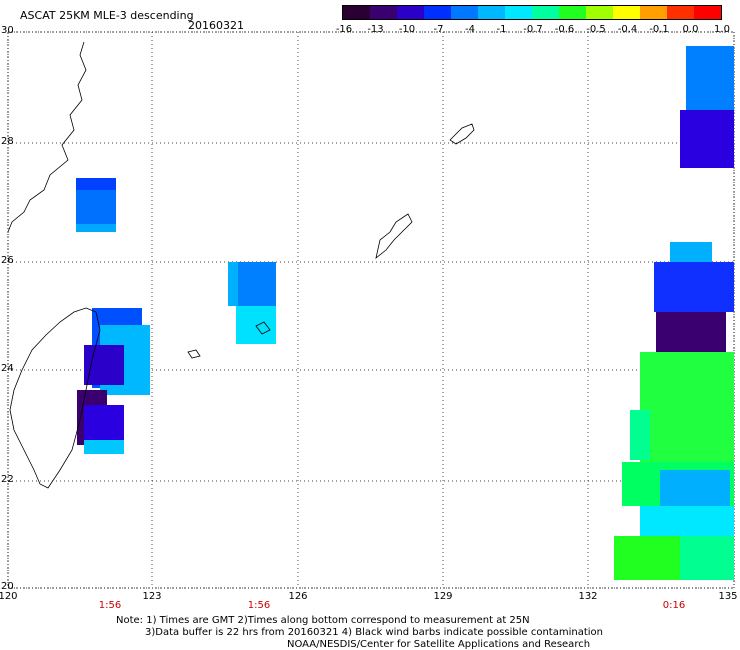 The width and height of the screenshot is (740, 650). Describe the element at coordinates (252, 303) in the screenshot. I see `swath-central` at that location.